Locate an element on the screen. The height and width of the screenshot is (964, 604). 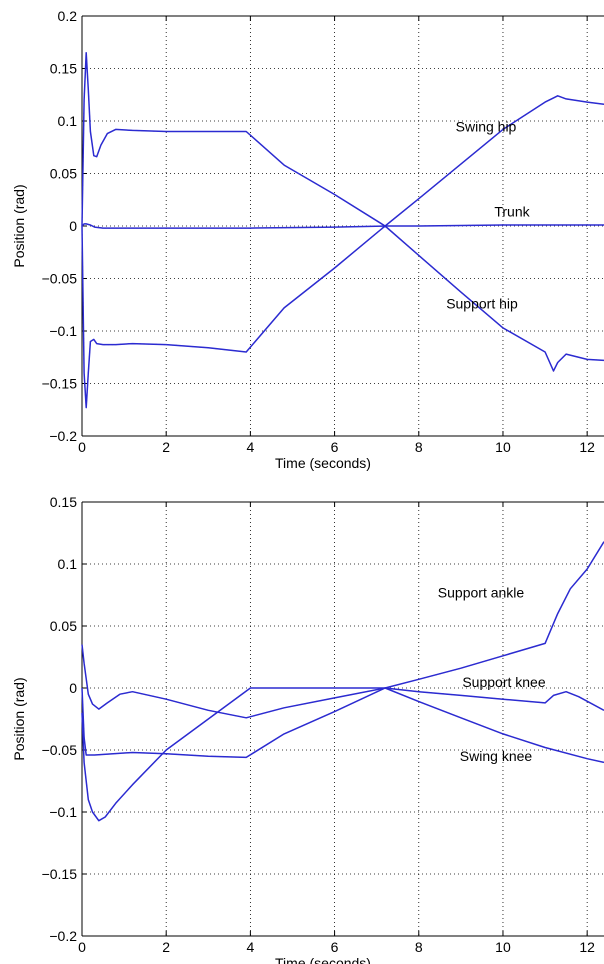
y-tick-label: 0.2 is located at coordinates (68, 16).